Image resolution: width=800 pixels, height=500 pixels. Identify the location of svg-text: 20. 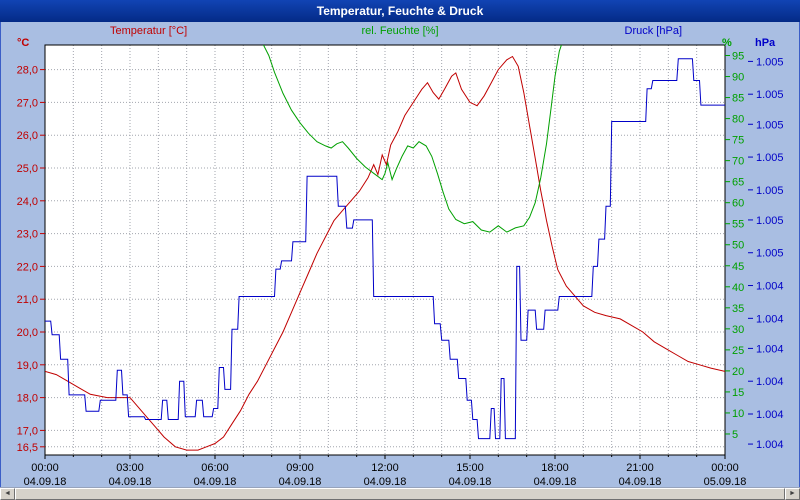
(738, 372).